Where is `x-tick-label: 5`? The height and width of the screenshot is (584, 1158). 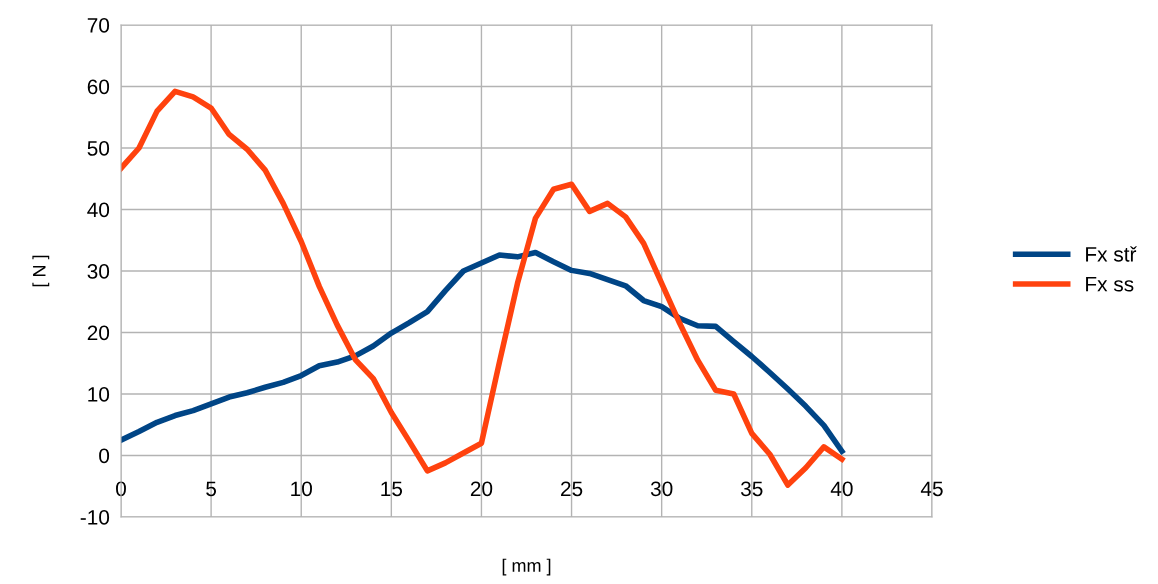
x-tick-label: 5 is located at coordinates (211, 489).